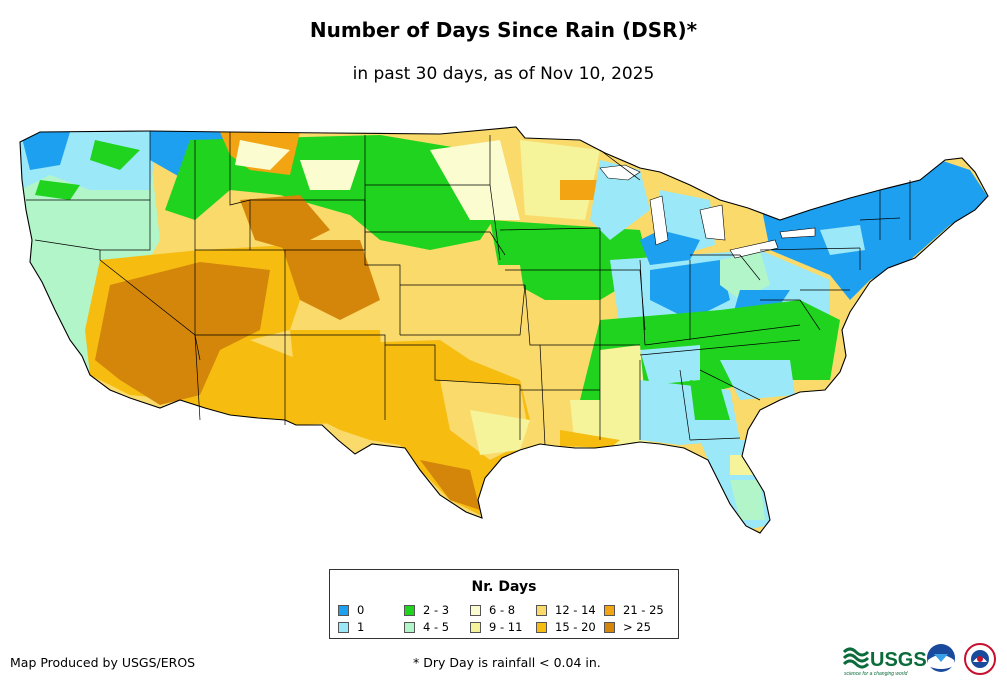 Image resolution: width=1007 pixels, height=691 pixels. Describe the element at coordinates (507, 662) in the screenshot. I see `map-footnote: * Dry Day is rainfall < 0.04 in.` at that location.